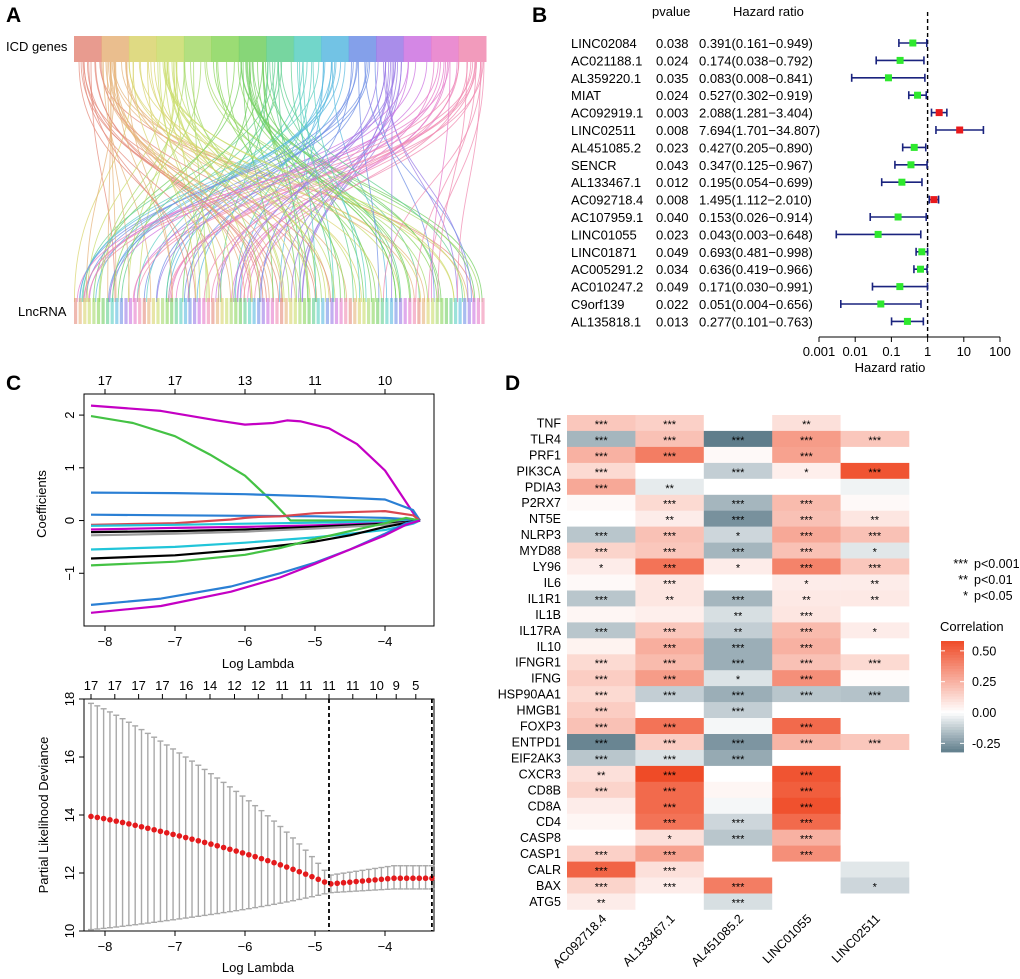 The height and width of the screenshot is (979, 1020). I want to click on cv-y-tick-label: 16, so click(69, 757).